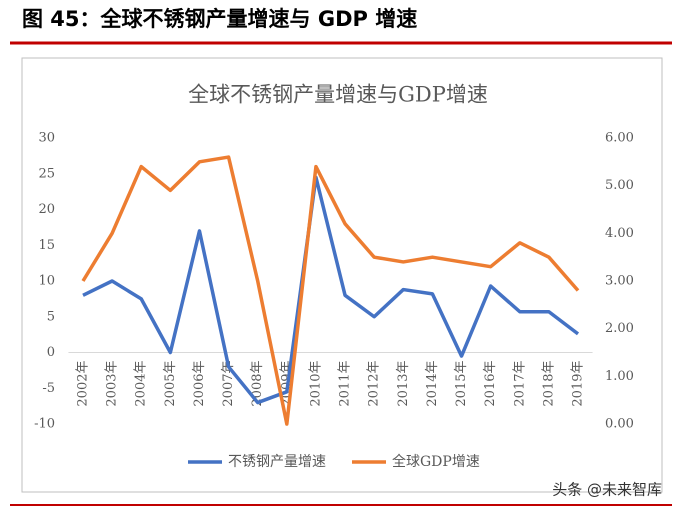 The image size is (677, 513). I want to click on y2-tick-label: 1.00, so click(619, 376).